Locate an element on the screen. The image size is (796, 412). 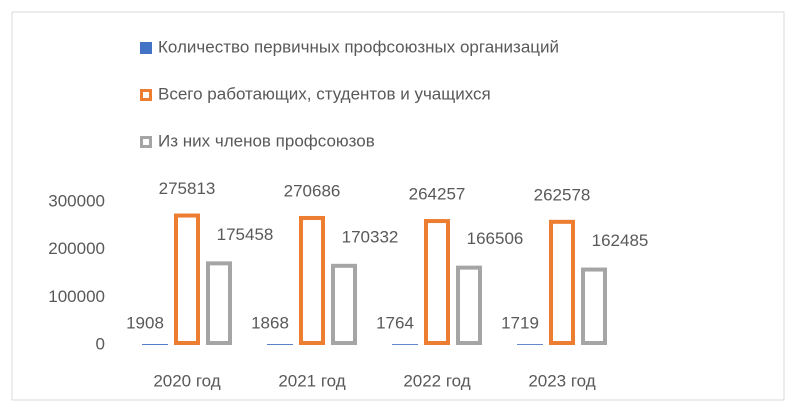
data-label: 1719 is located at coordinates (520, 323).